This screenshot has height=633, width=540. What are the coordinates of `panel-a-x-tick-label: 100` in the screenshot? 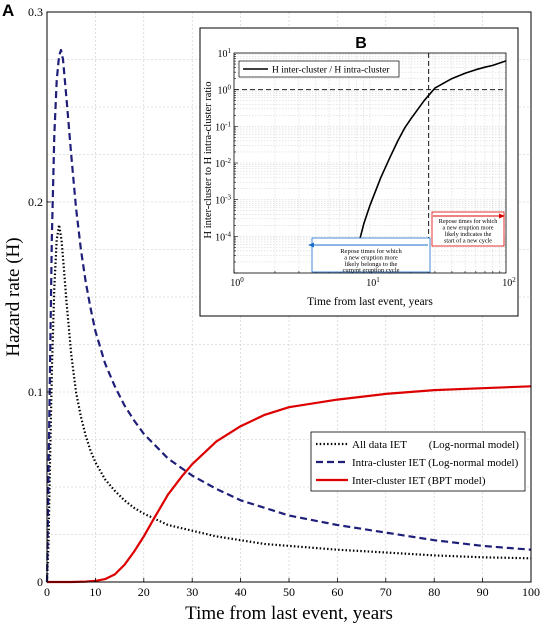 It's located at (531, 592).